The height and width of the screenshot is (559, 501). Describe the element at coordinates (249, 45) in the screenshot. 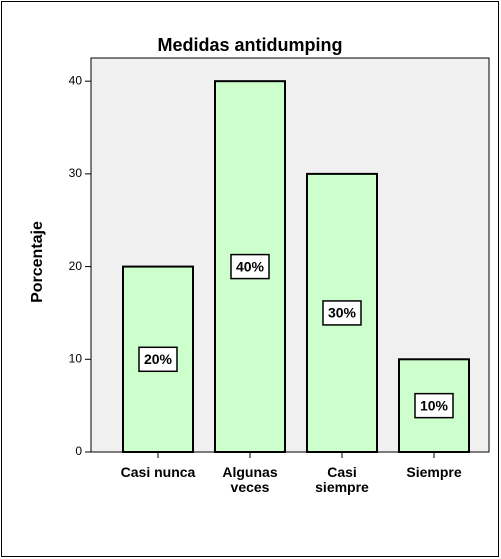

I see `chart-title: Medidas antidumping` at that location.